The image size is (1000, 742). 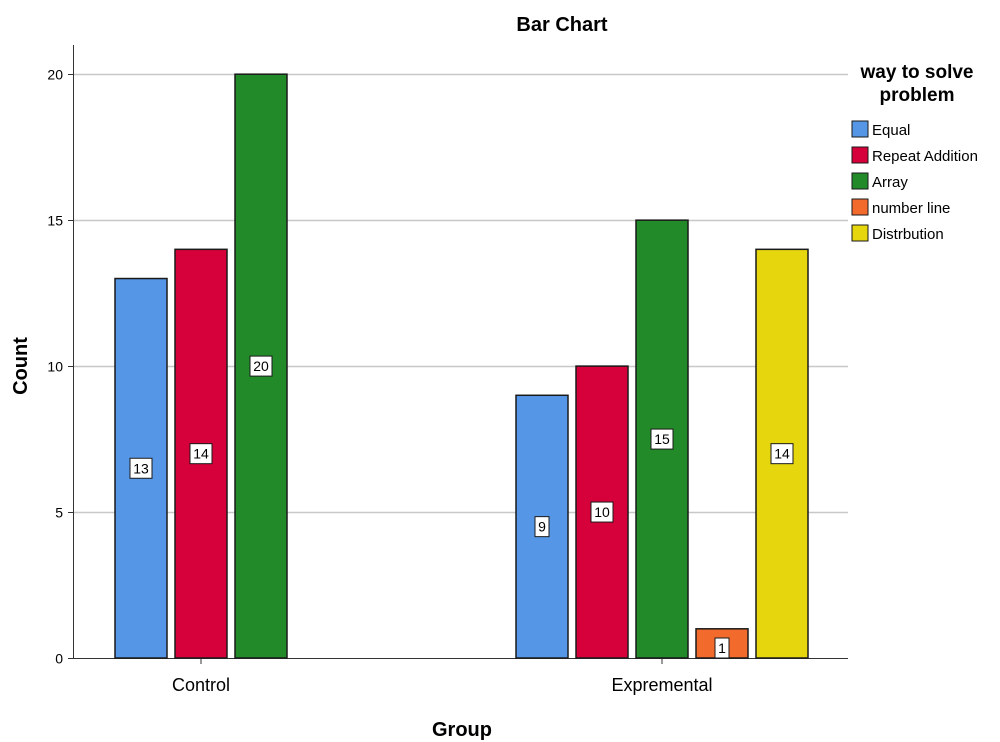 I want to click on y-tick-label: 0, so click(x=59, y=659).